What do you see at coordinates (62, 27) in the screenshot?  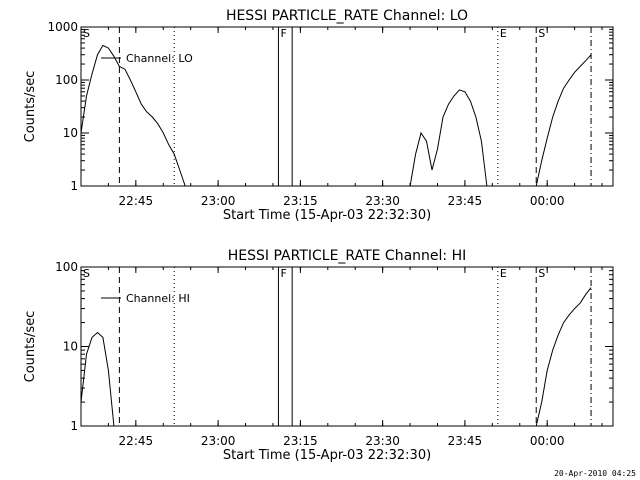 I see `y-tick-label: 1000` at bounding box center [62, 27].